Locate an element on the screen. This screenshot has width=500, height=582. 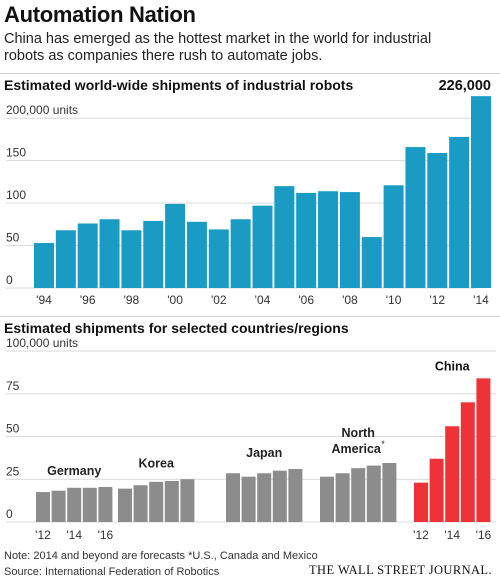
x-tick-label: '08 is located at coordinates (350, 300).